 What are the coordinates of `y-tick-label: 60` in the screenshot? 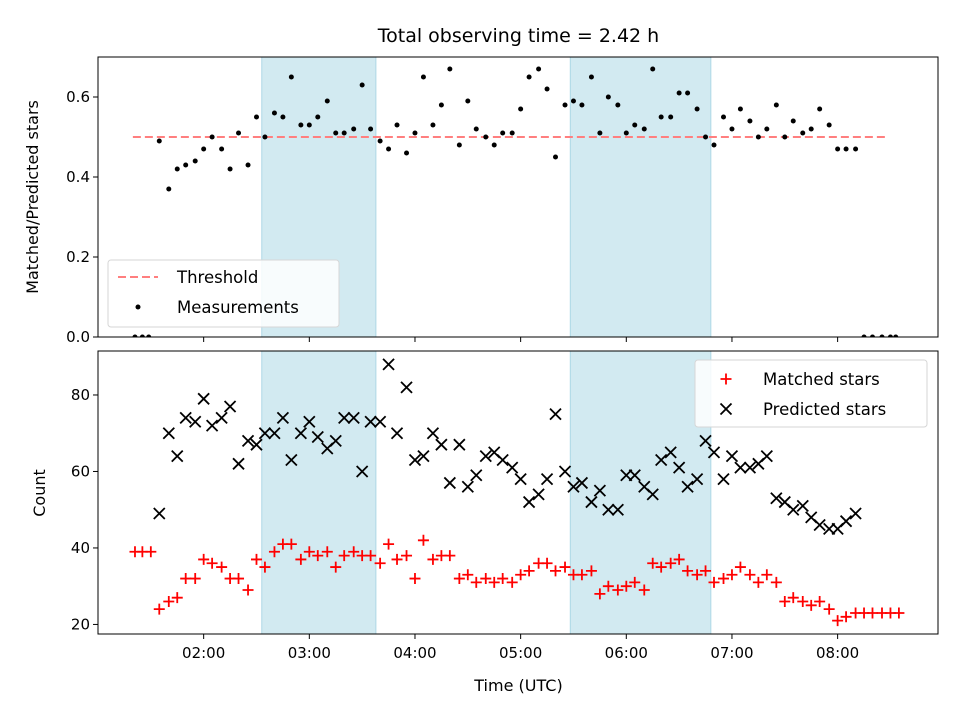 It's located at (80, 471).